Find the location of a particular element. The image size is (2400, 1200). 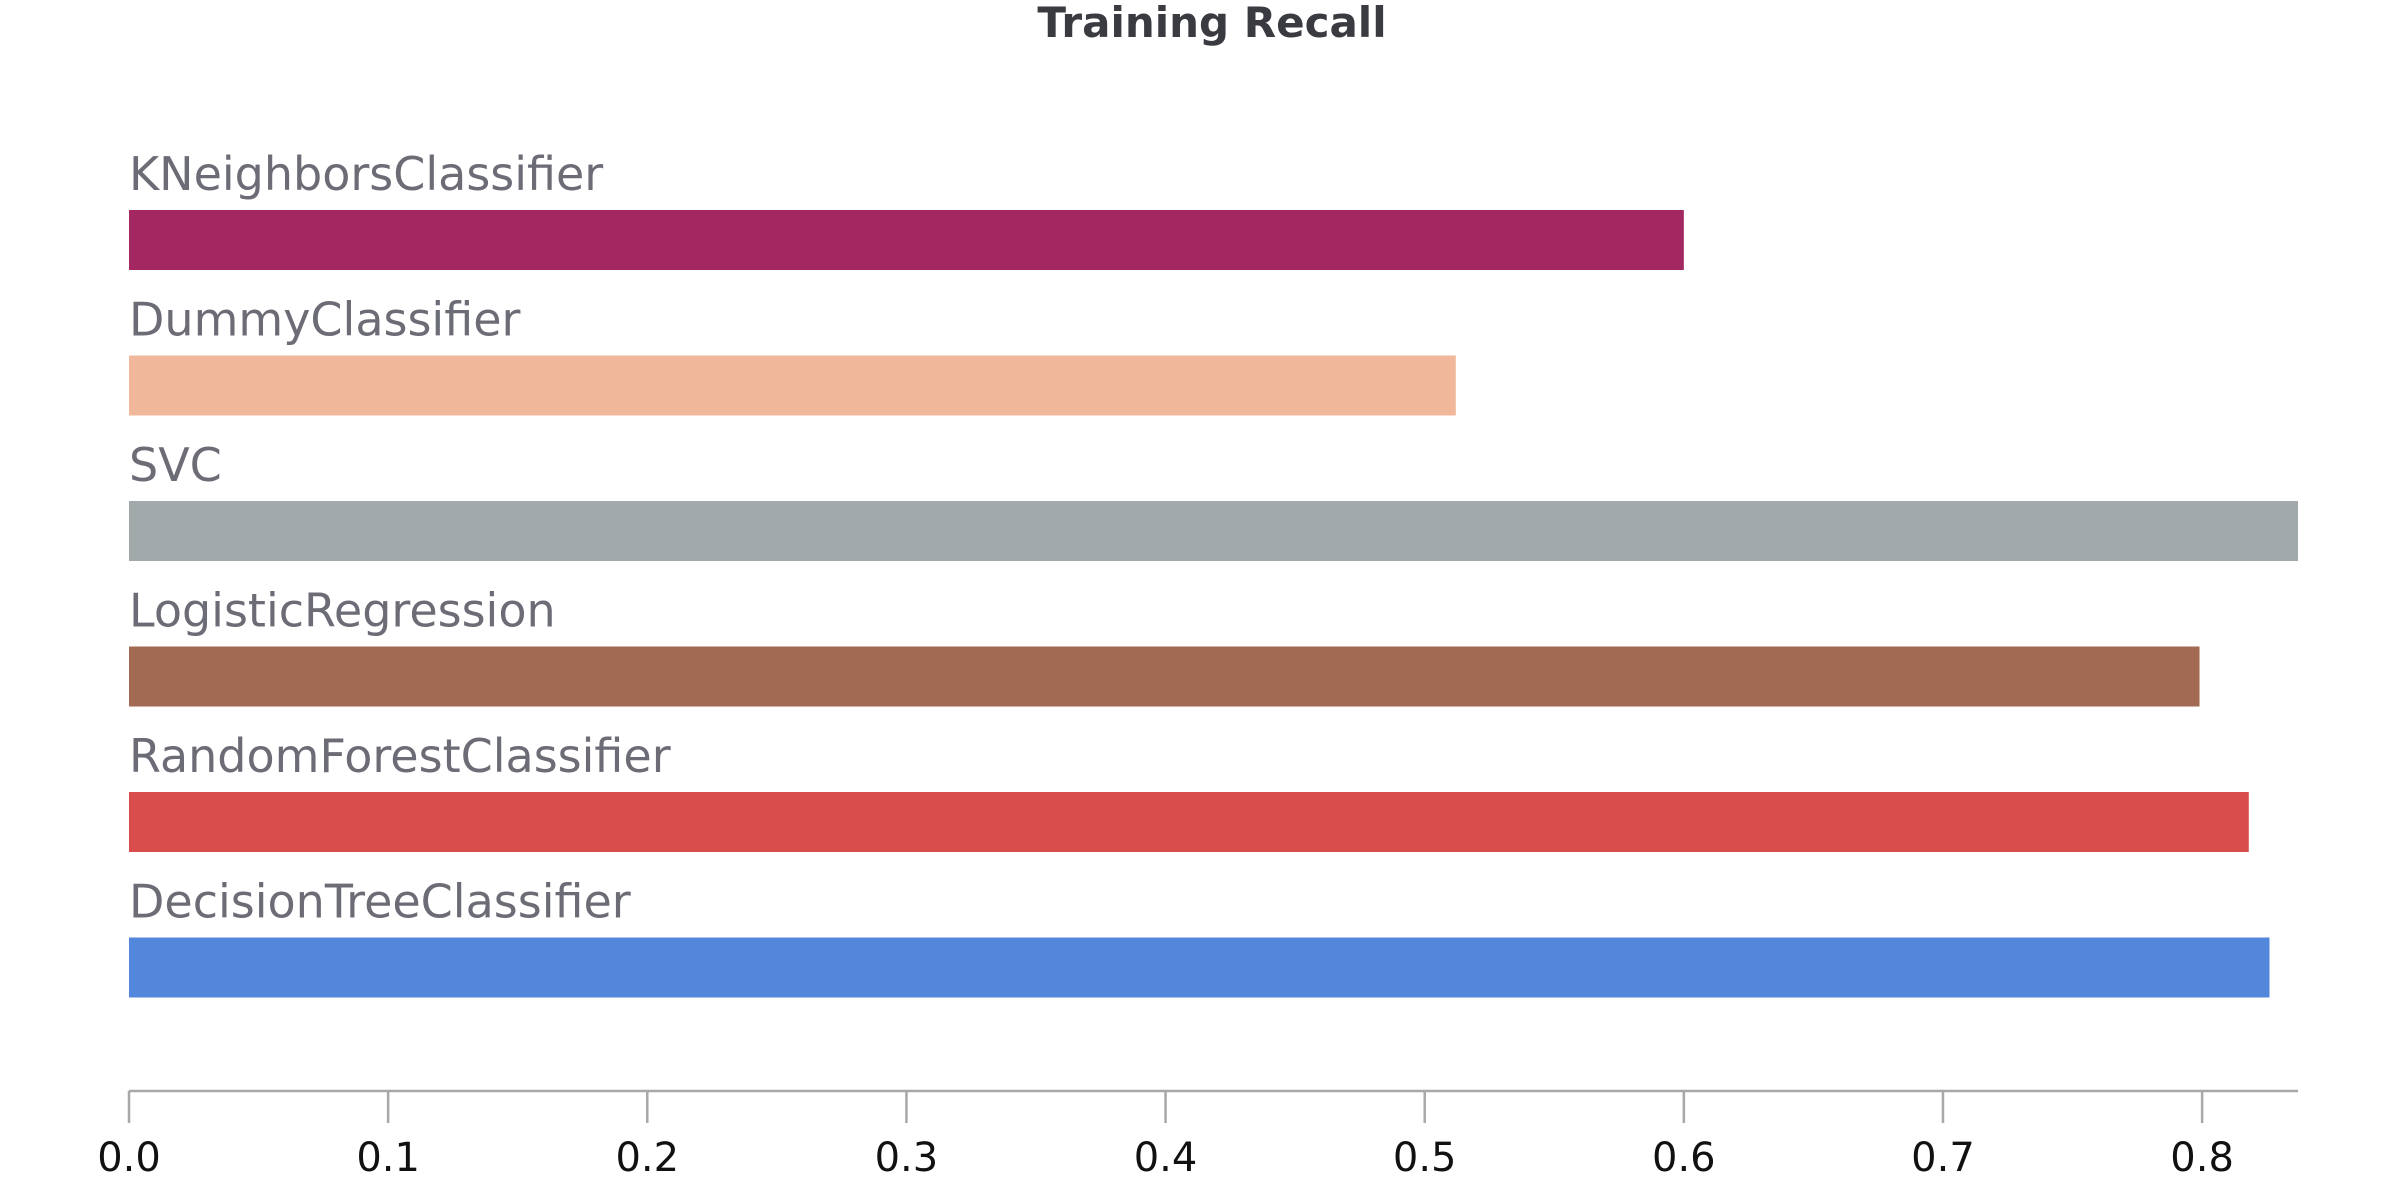

x-tick-label: 0.2 is located at coordinates (647, 1158).